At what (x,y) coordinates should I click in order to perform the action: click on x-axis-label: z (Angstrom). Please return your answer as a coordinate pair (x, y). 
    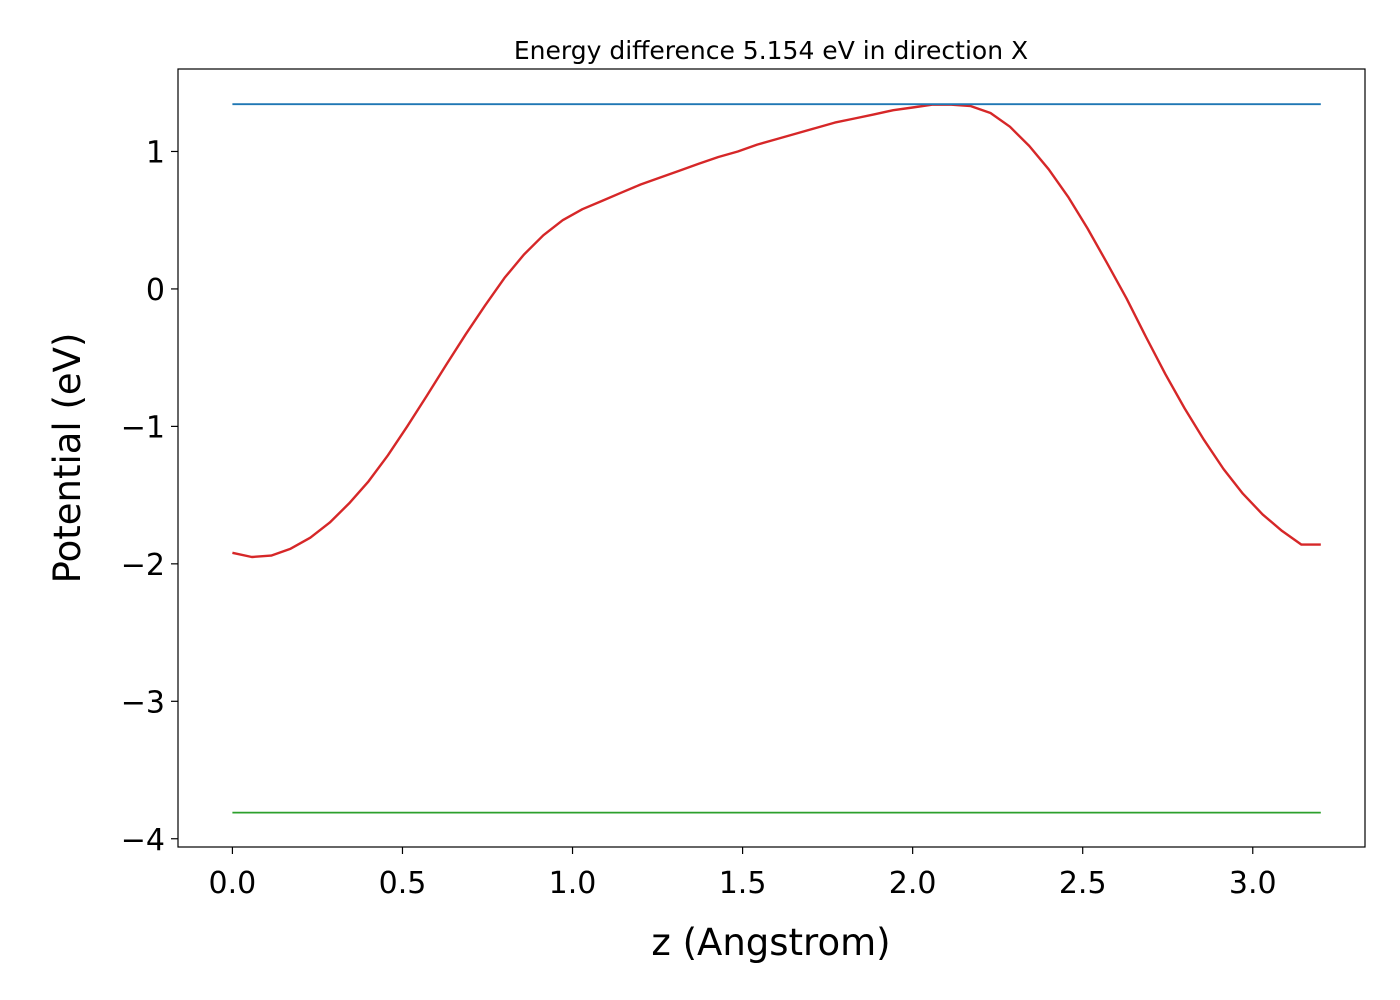
    Looking at the image, I should click on (770, 942).